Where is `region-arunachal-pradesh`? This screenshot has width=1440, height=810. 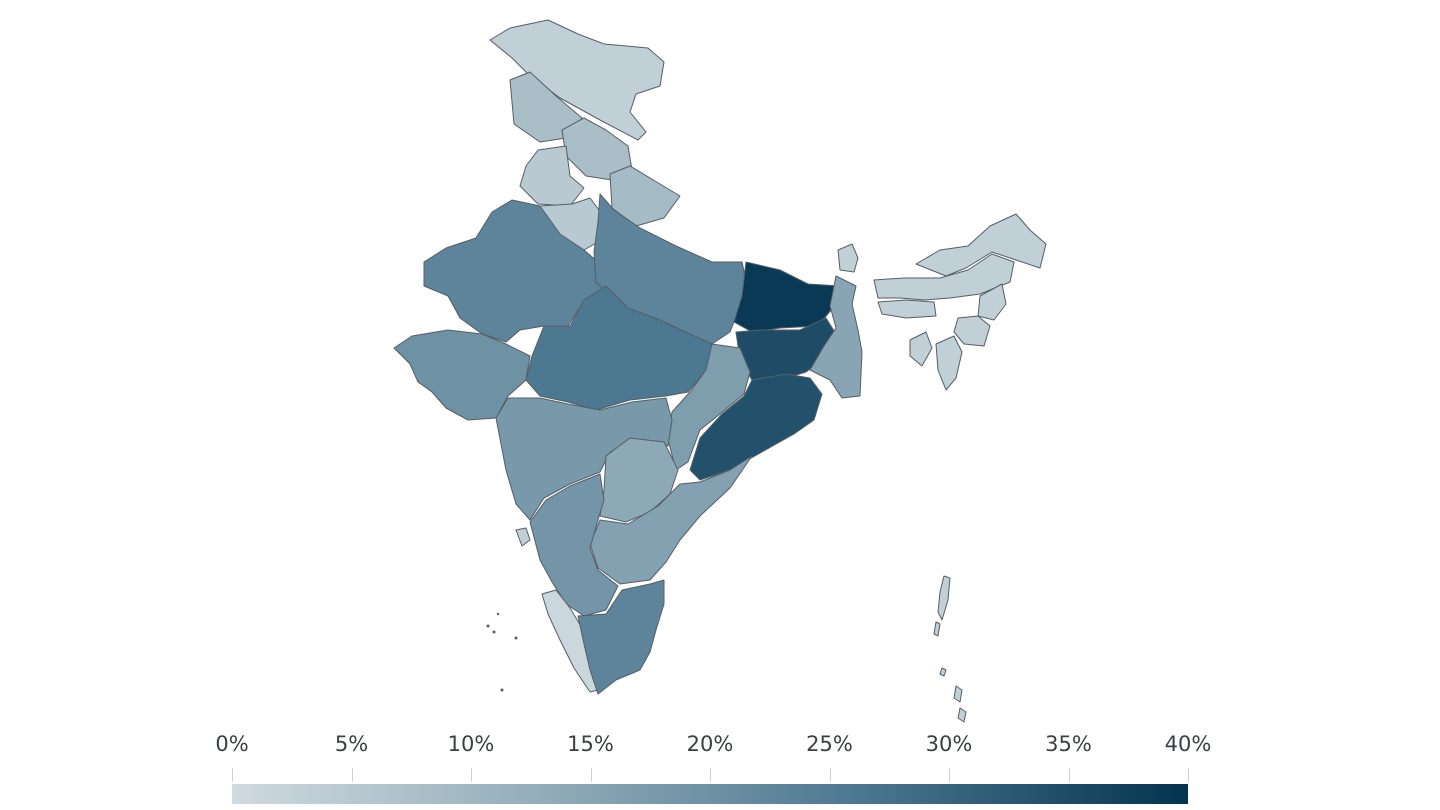 region-arunachal-pradesh is located at coordinates (981, 245).